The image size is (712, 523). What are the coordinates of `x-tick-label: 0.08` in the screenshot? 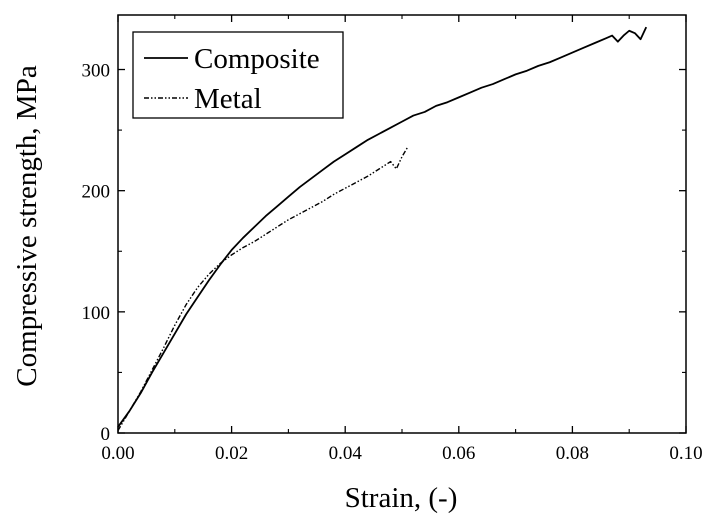 It's located at (572, 453).